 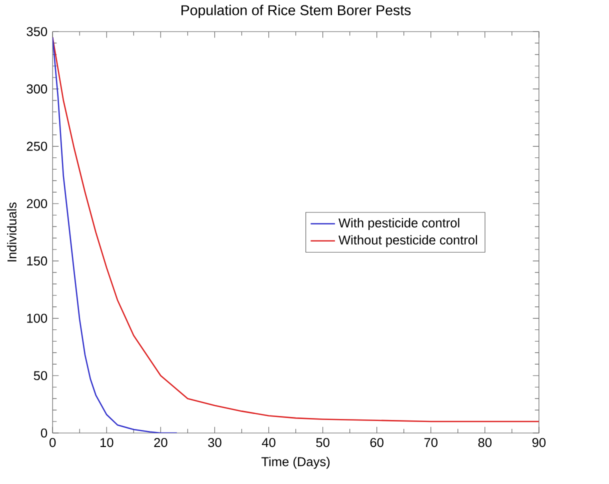 What do you see at coordinates (37, 89) in the screenshot?
I see `y-tick-label: 300` at bounding box center [37, 89].